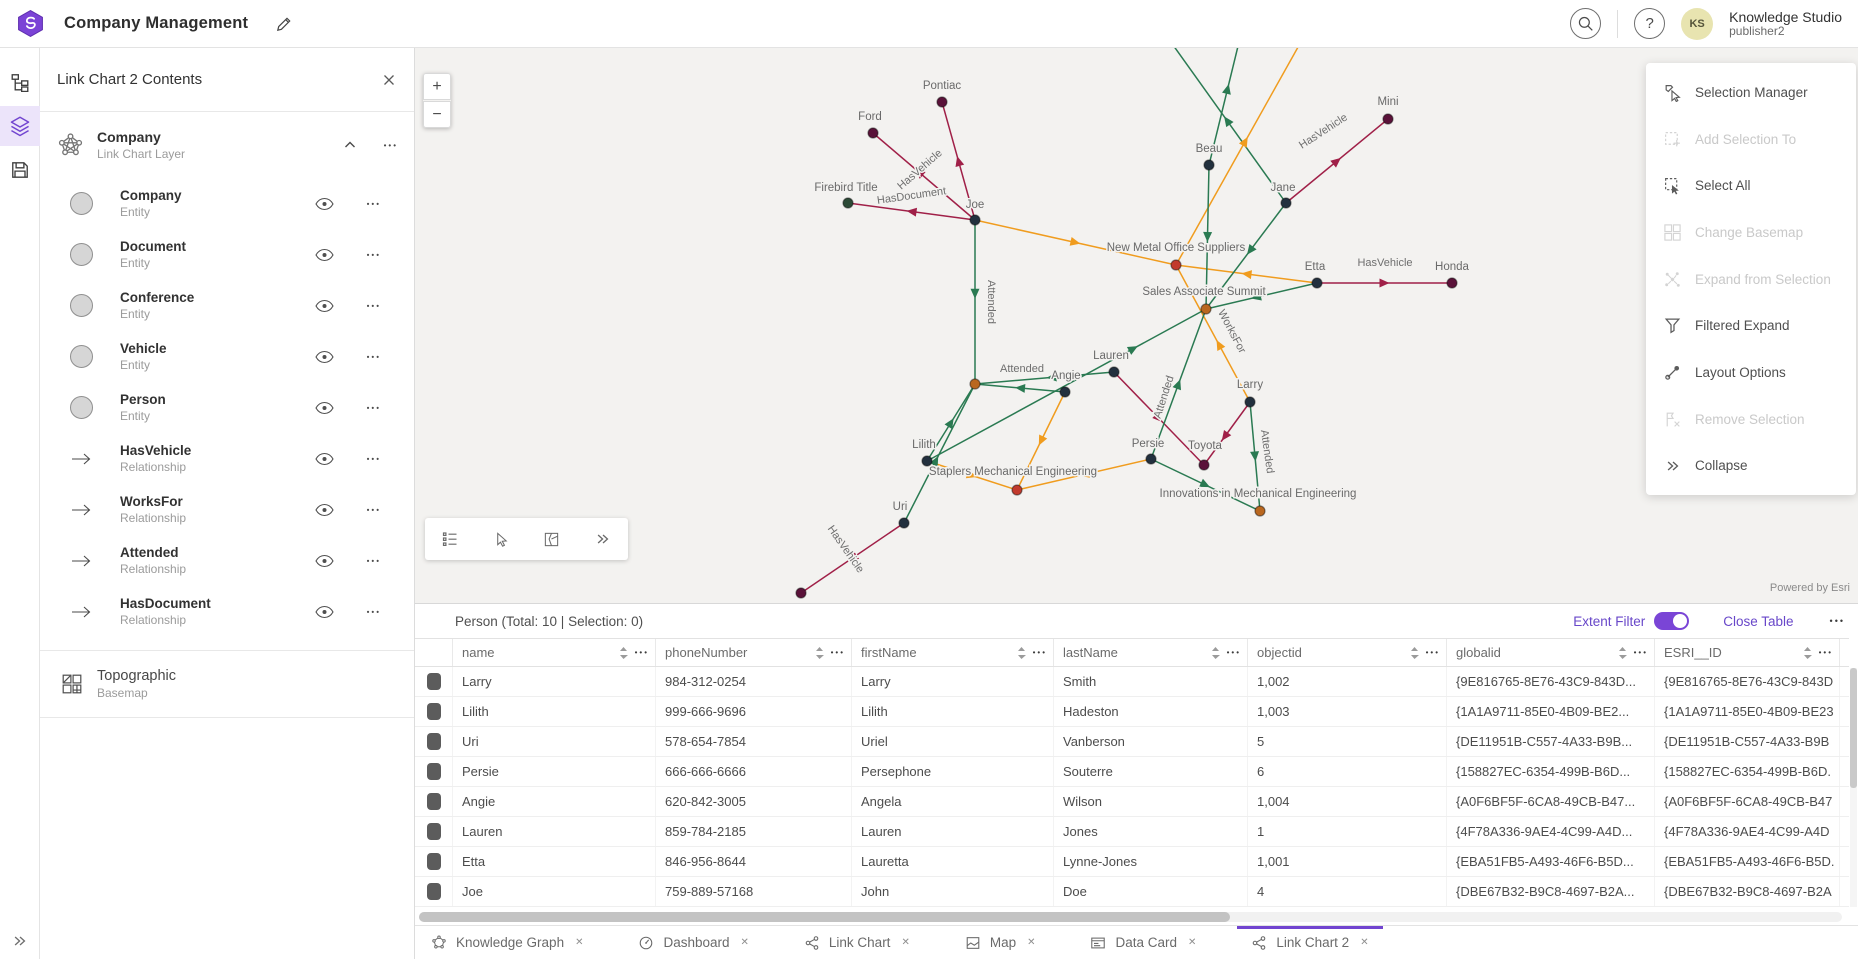  I want to click on graph-node-lilith, so click(927, 461).